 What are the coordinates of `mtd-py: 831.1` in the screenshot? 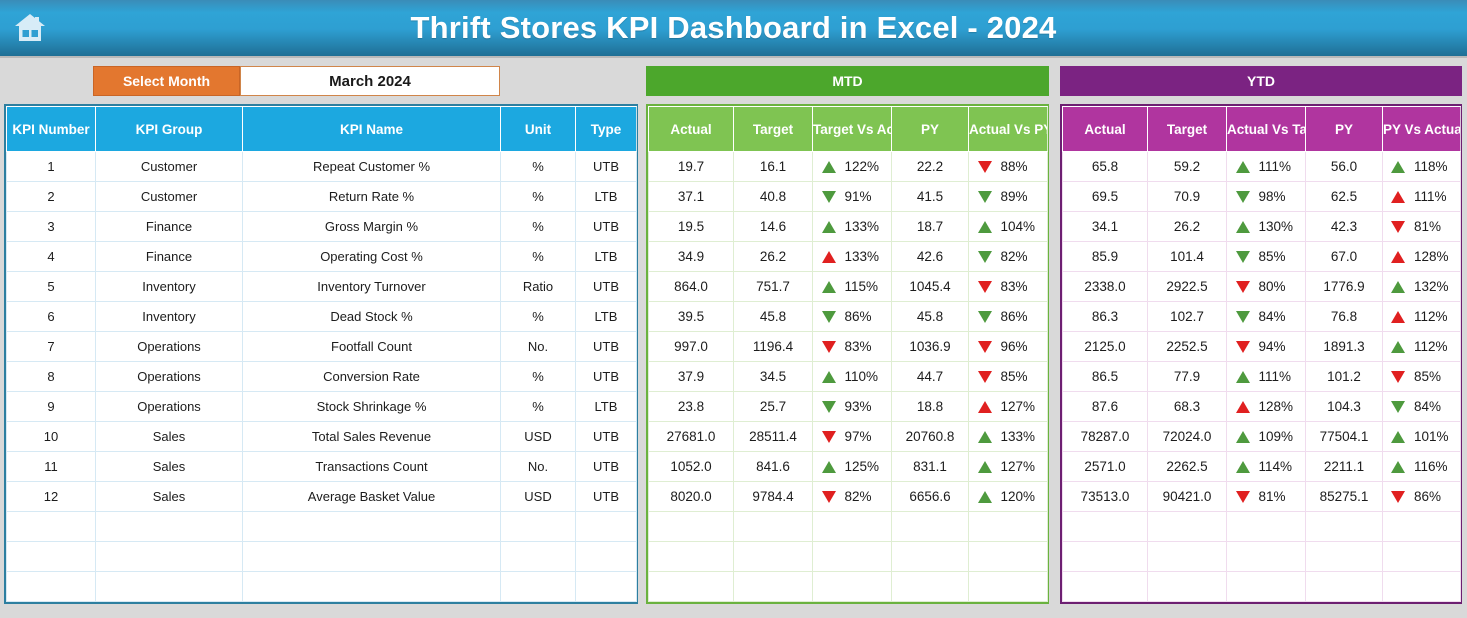 It's located at (930, 466).